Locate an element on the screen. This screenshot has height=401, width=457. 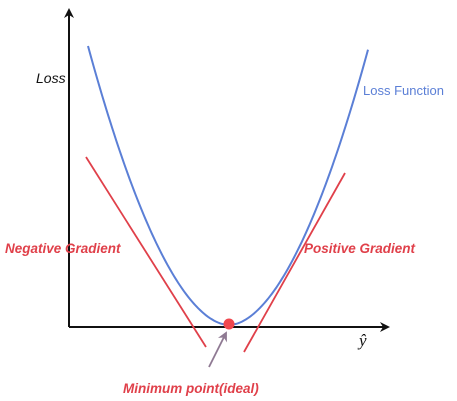
negative-gradient-label: Negative Gradient is located at coordinates (63, 248).